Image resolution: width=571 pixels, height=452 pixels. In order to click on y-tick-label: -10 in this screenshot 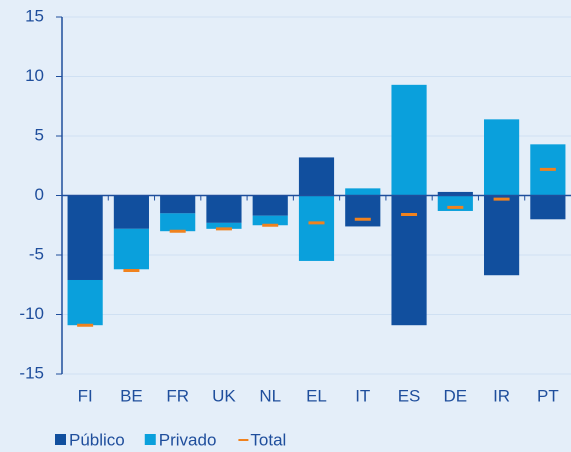, I will do `click(31, 313)`.